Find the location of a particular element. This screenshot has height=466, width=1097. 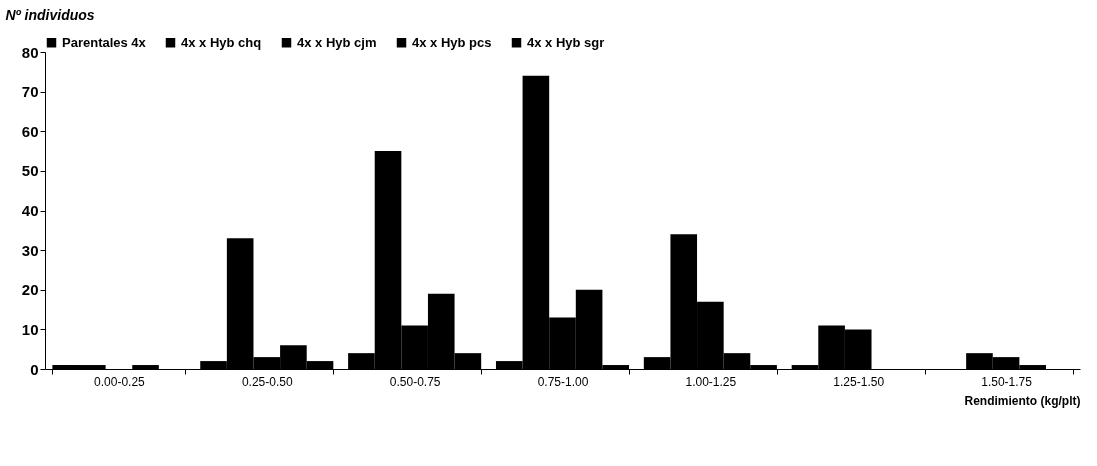

x-tick-label: 1.25-1.50 is located at coordinates (859, 381).